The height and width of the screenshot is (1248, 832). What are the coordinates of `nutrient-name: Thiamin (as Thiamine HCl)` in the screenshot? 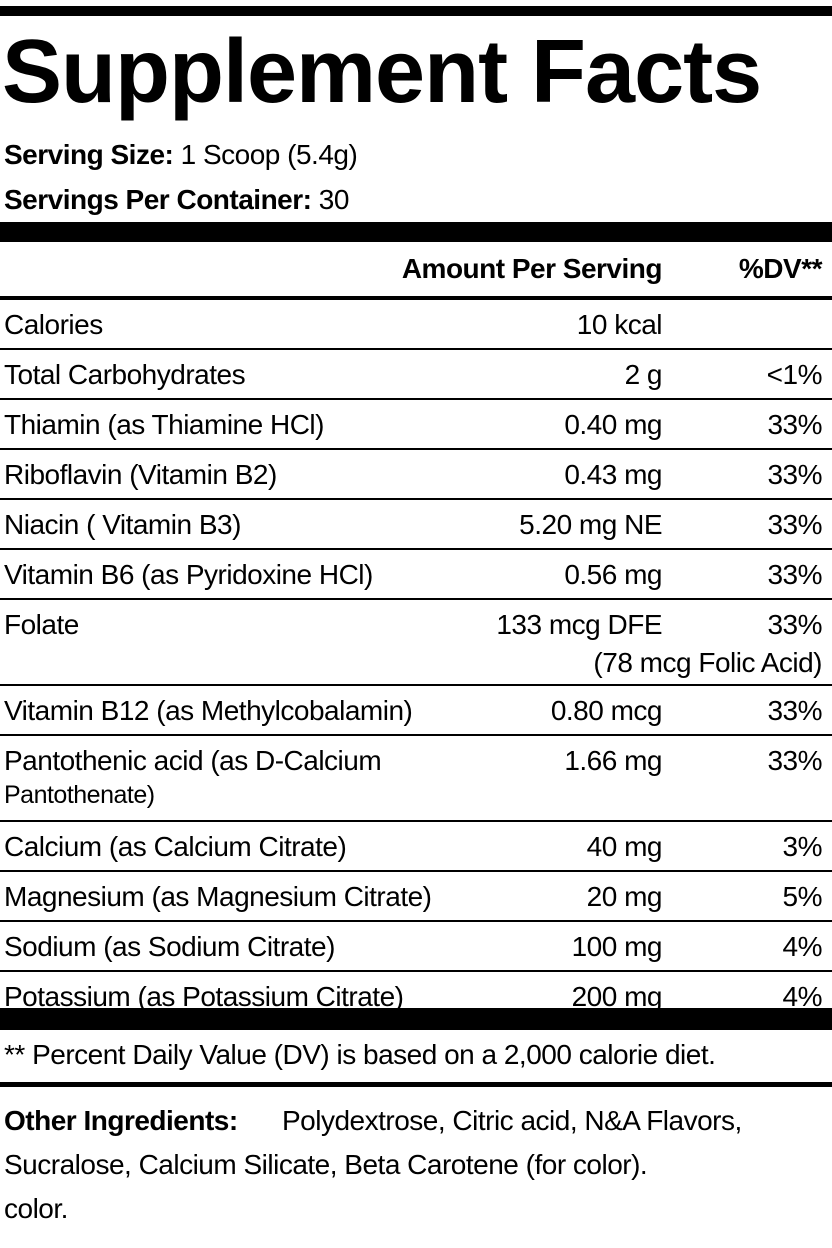 It's located at (164, 424).